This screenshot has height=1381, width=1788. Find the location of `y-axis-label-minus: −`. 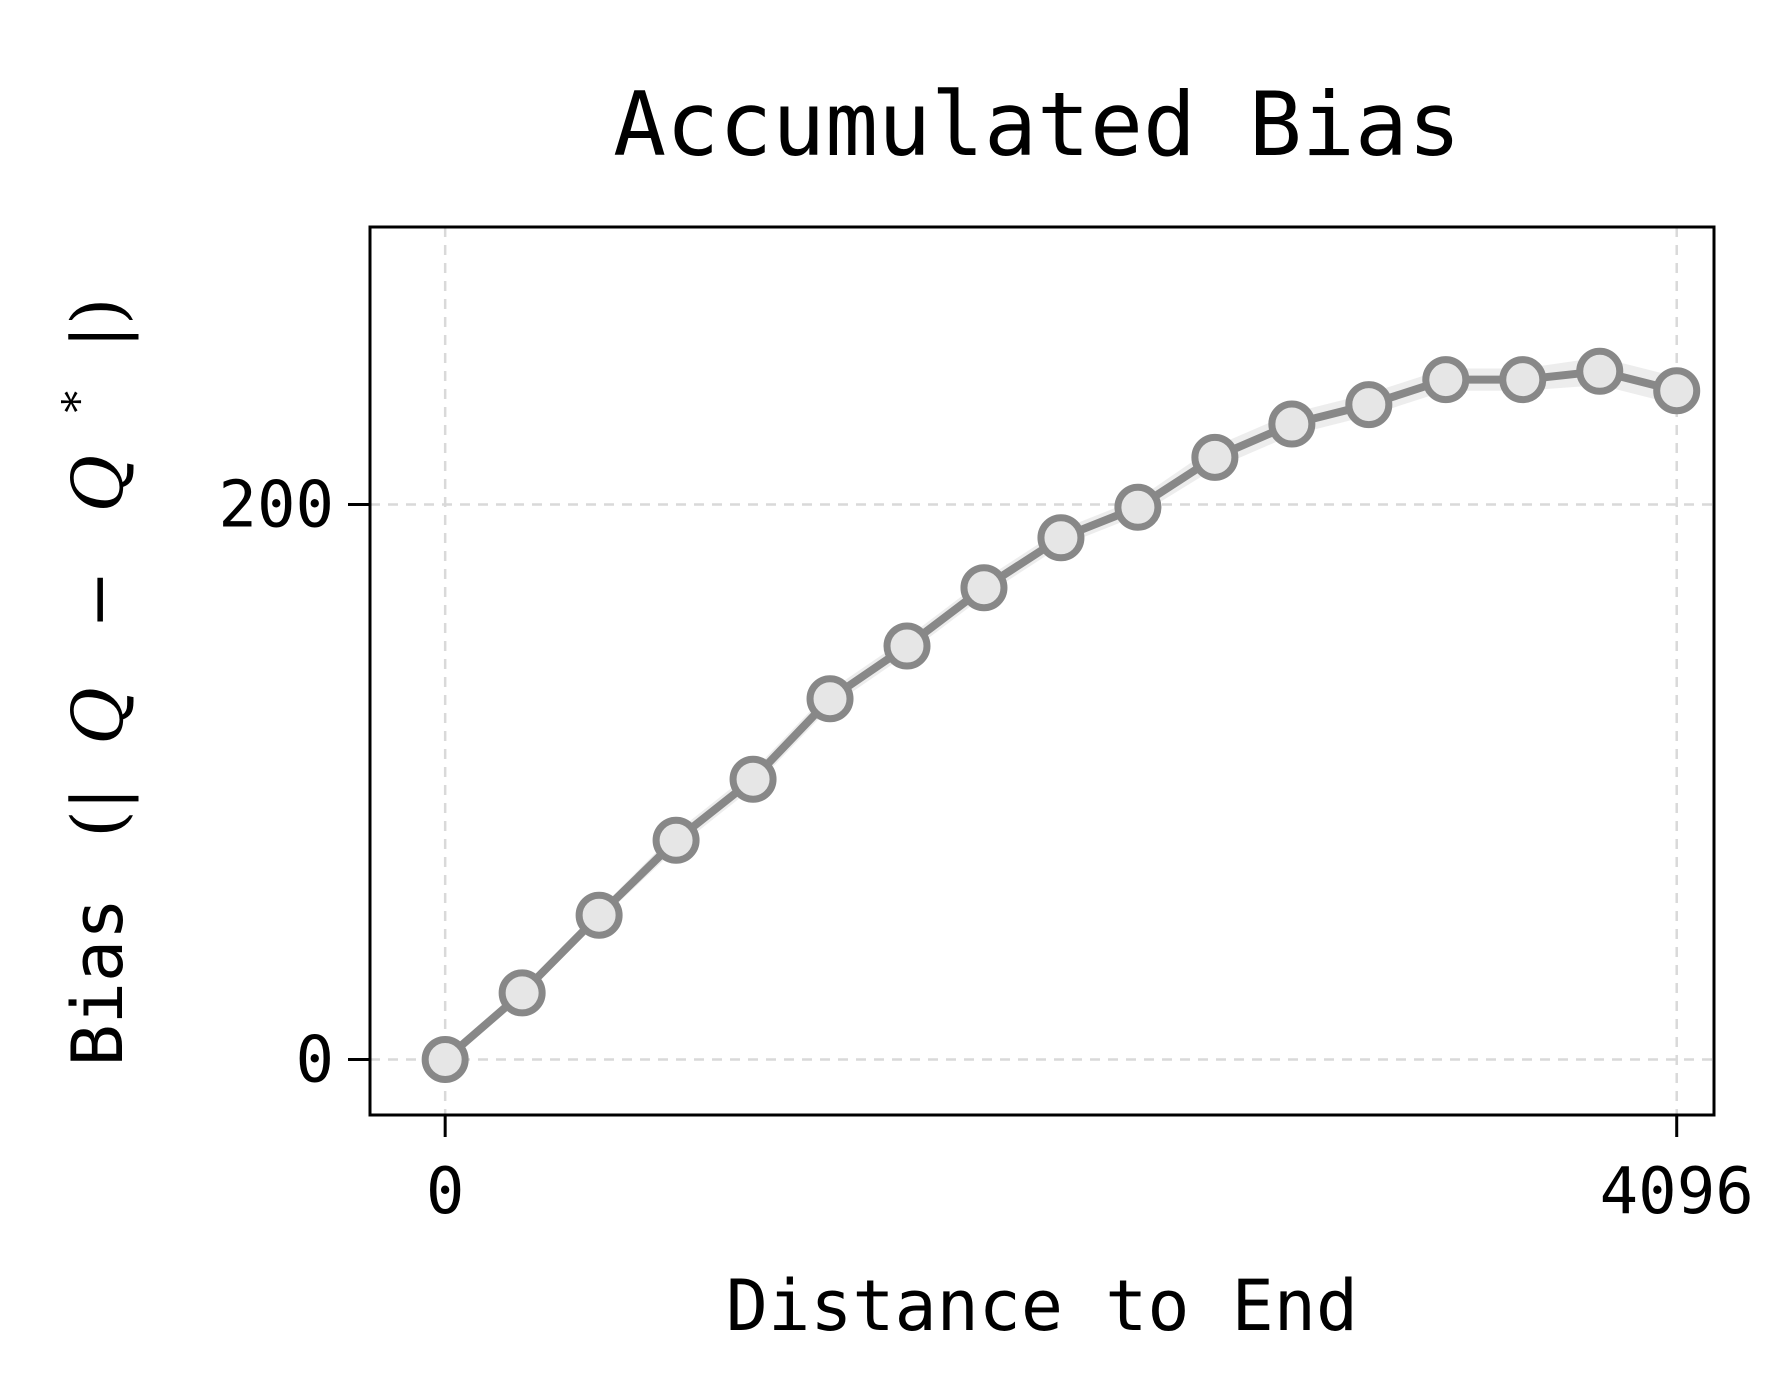

y-axis-label-minus: − is located at coordinates (98, 599).